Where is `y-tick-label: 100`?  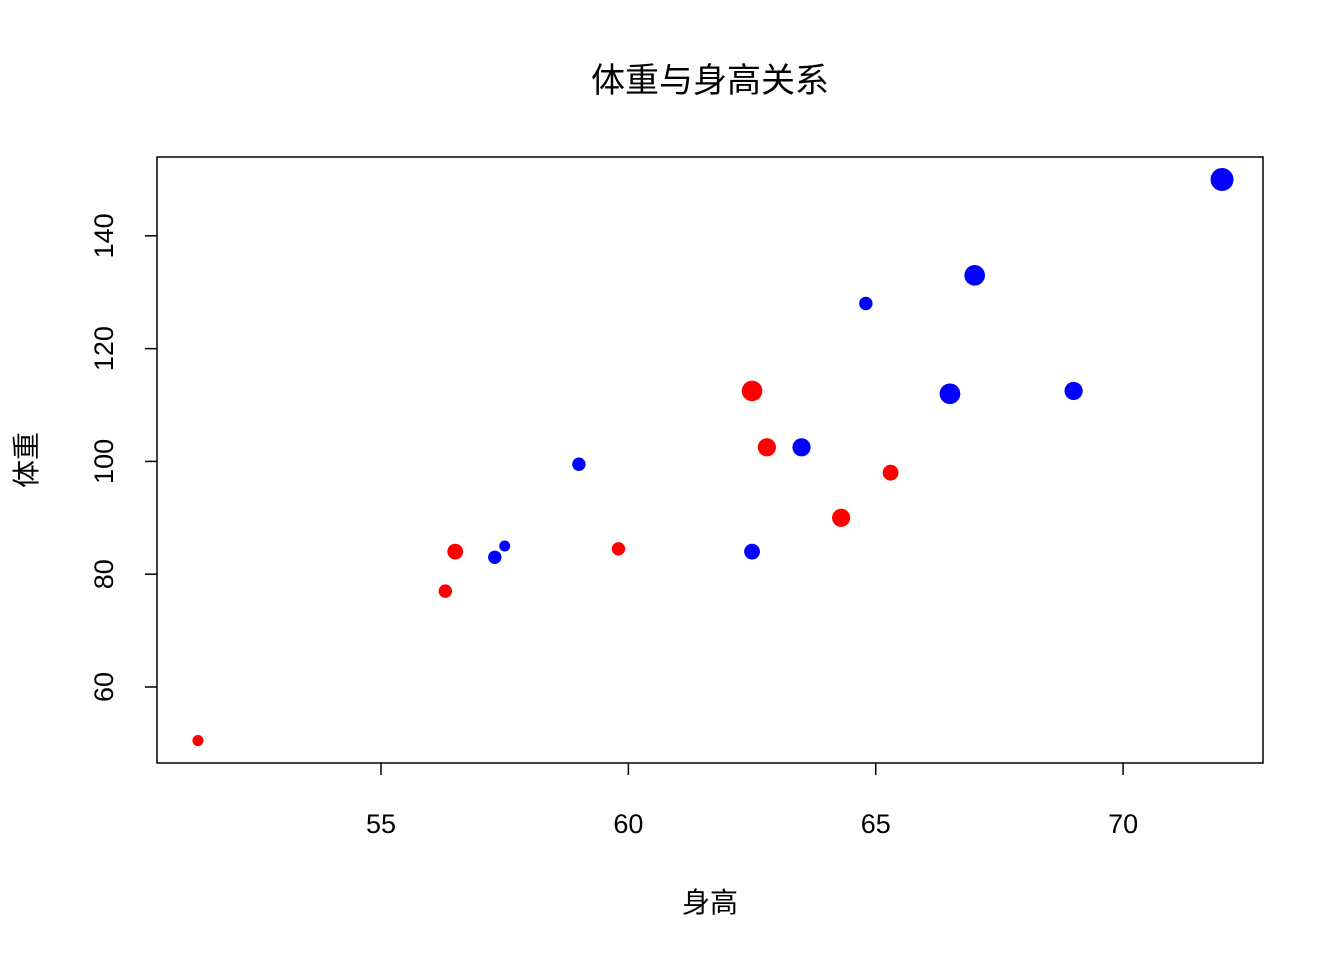 y-tick-label: 100 is located at coordinates (104, 461).